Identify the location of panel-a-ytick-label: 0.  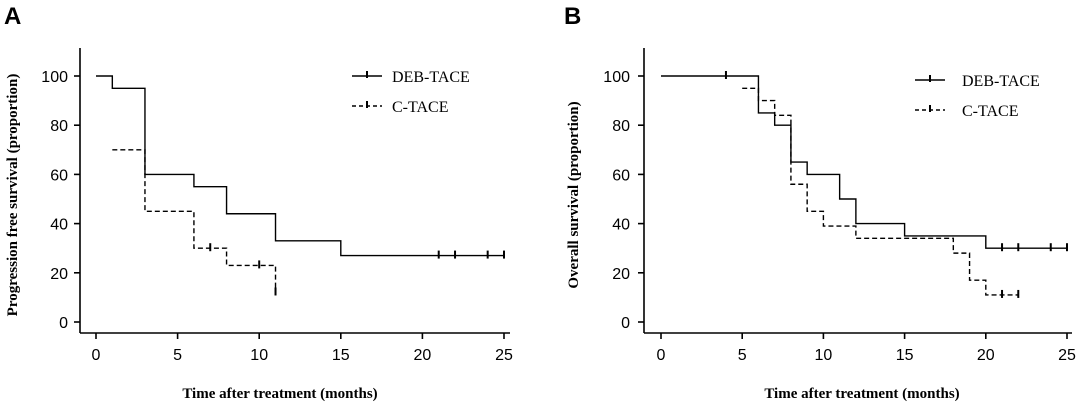
(63, 323).